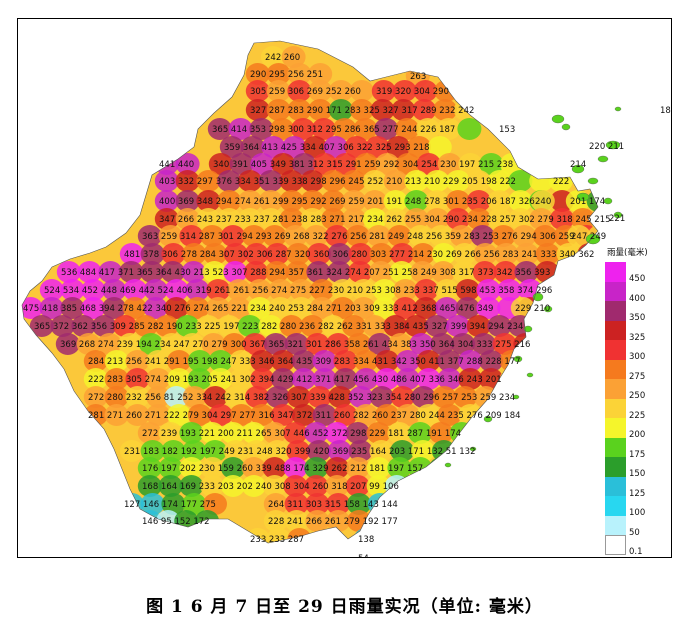 This screenshot has height=620, width=689. Describe the element at coordinates (636, 370) in the screenshot. I see `legend-row: 275` at that location.